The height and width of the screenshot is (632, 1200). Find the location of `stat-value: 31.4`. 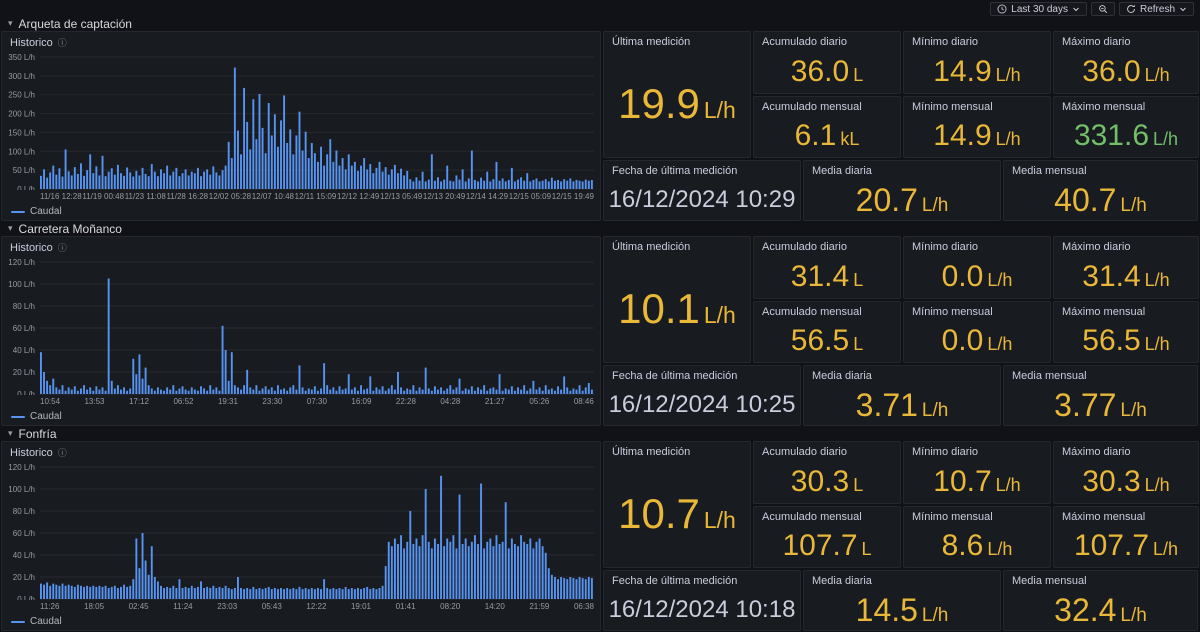

stat-value: 31.4 is located at coordinates (1111, 276).